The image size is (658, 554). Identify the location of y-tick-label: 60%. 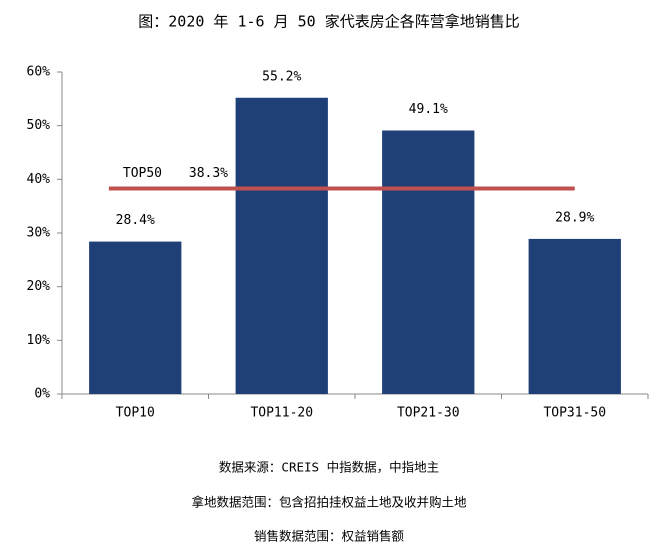
(39, 72).